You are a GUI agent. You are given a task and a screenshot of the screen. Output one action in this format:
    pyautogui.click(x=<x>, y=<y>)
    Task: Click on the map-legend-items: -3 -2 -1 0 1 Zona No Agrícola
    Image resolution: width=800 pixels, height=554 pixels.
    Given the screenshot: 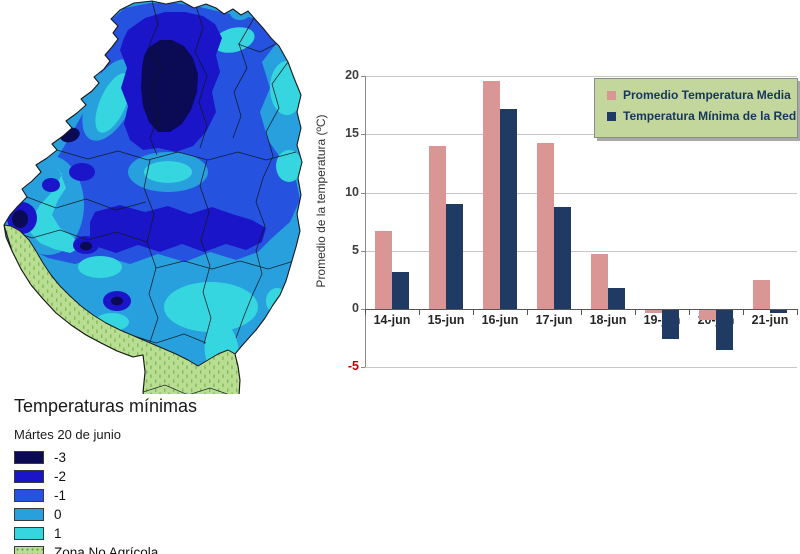 What is the action you would take?
    pyautogui.click(x=129, y=501)
    